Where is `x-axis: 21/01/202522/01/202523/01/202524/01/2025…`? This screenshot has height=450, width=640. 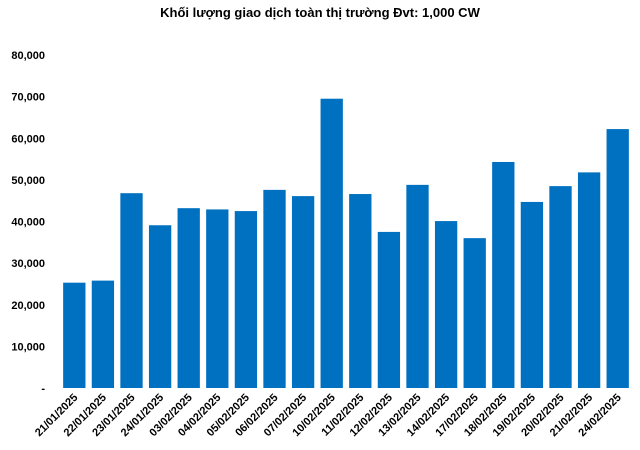 x-axis: 21/01/202522/01/202523/01/202524/01/2025… is located at coordinates (328, 415).